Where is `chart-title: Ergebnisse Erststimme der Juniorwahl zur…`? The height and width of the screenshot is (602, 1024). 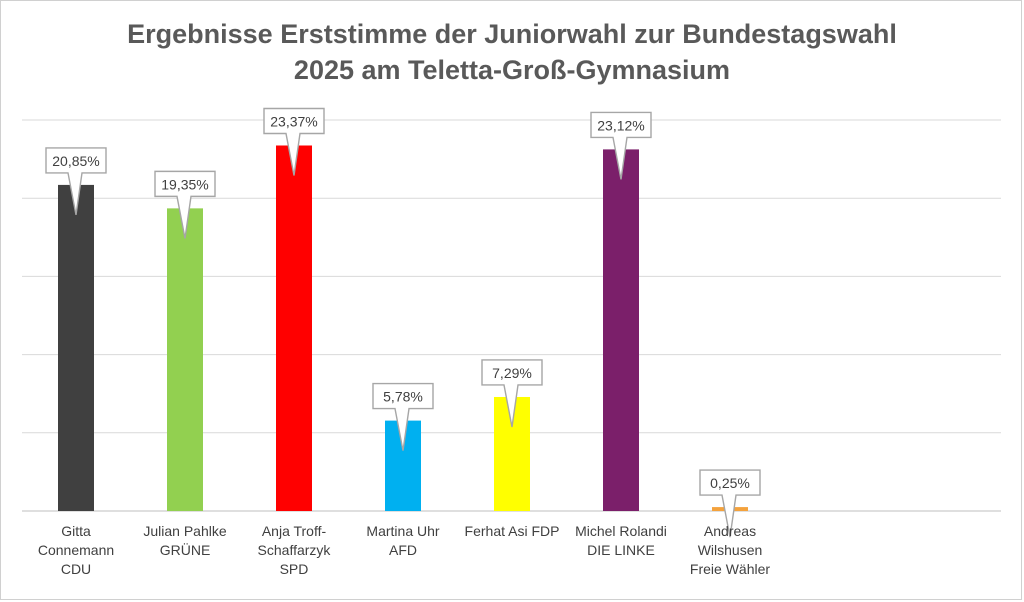 chart-title: Ergebnisse Erststimme der Juniorwahl zur… is located at coordinates (512, 52).